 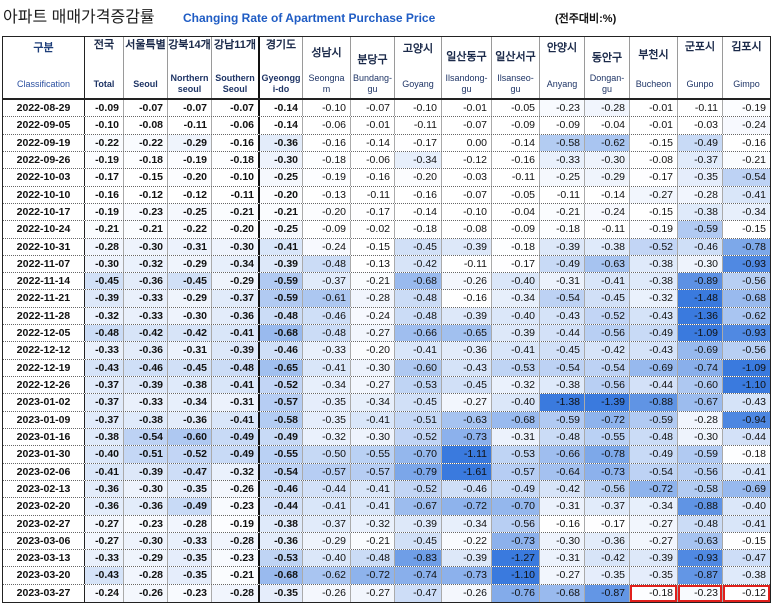 I want to click on value-cell-total: -0.30, so click(x=104, y=264).